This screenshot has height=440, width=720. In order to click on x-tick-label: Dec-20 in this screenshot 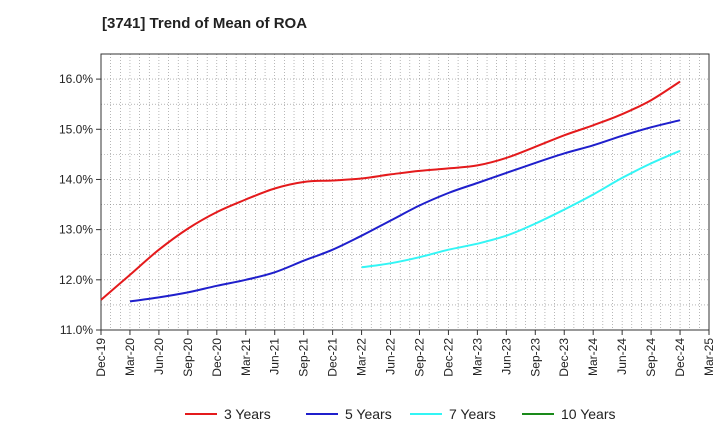, I will do `click(217, 357)`.